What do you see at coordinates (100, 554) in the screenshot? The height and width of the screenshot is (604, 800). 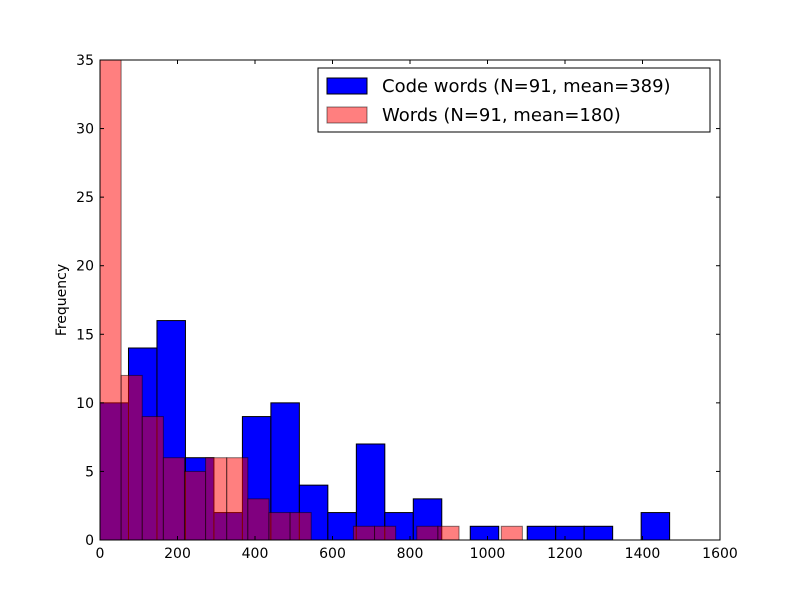 I see `x-tick-label: 0` at bounding box center [100, 554].